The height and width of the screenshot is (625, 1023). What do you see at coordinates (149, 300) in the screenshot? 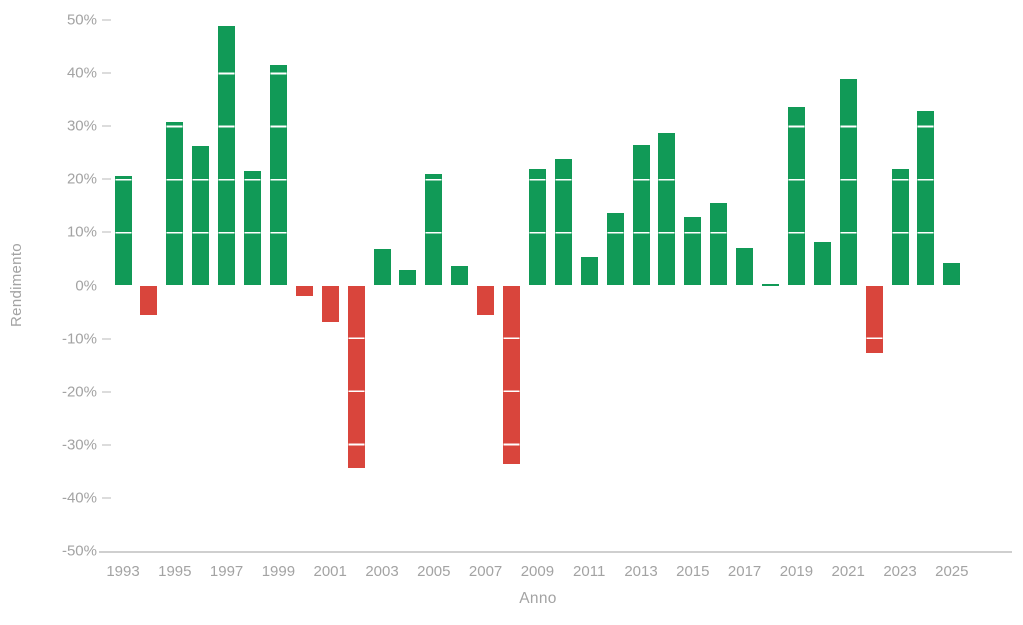
I see `bar-1994` at bounding box center [149, 300].